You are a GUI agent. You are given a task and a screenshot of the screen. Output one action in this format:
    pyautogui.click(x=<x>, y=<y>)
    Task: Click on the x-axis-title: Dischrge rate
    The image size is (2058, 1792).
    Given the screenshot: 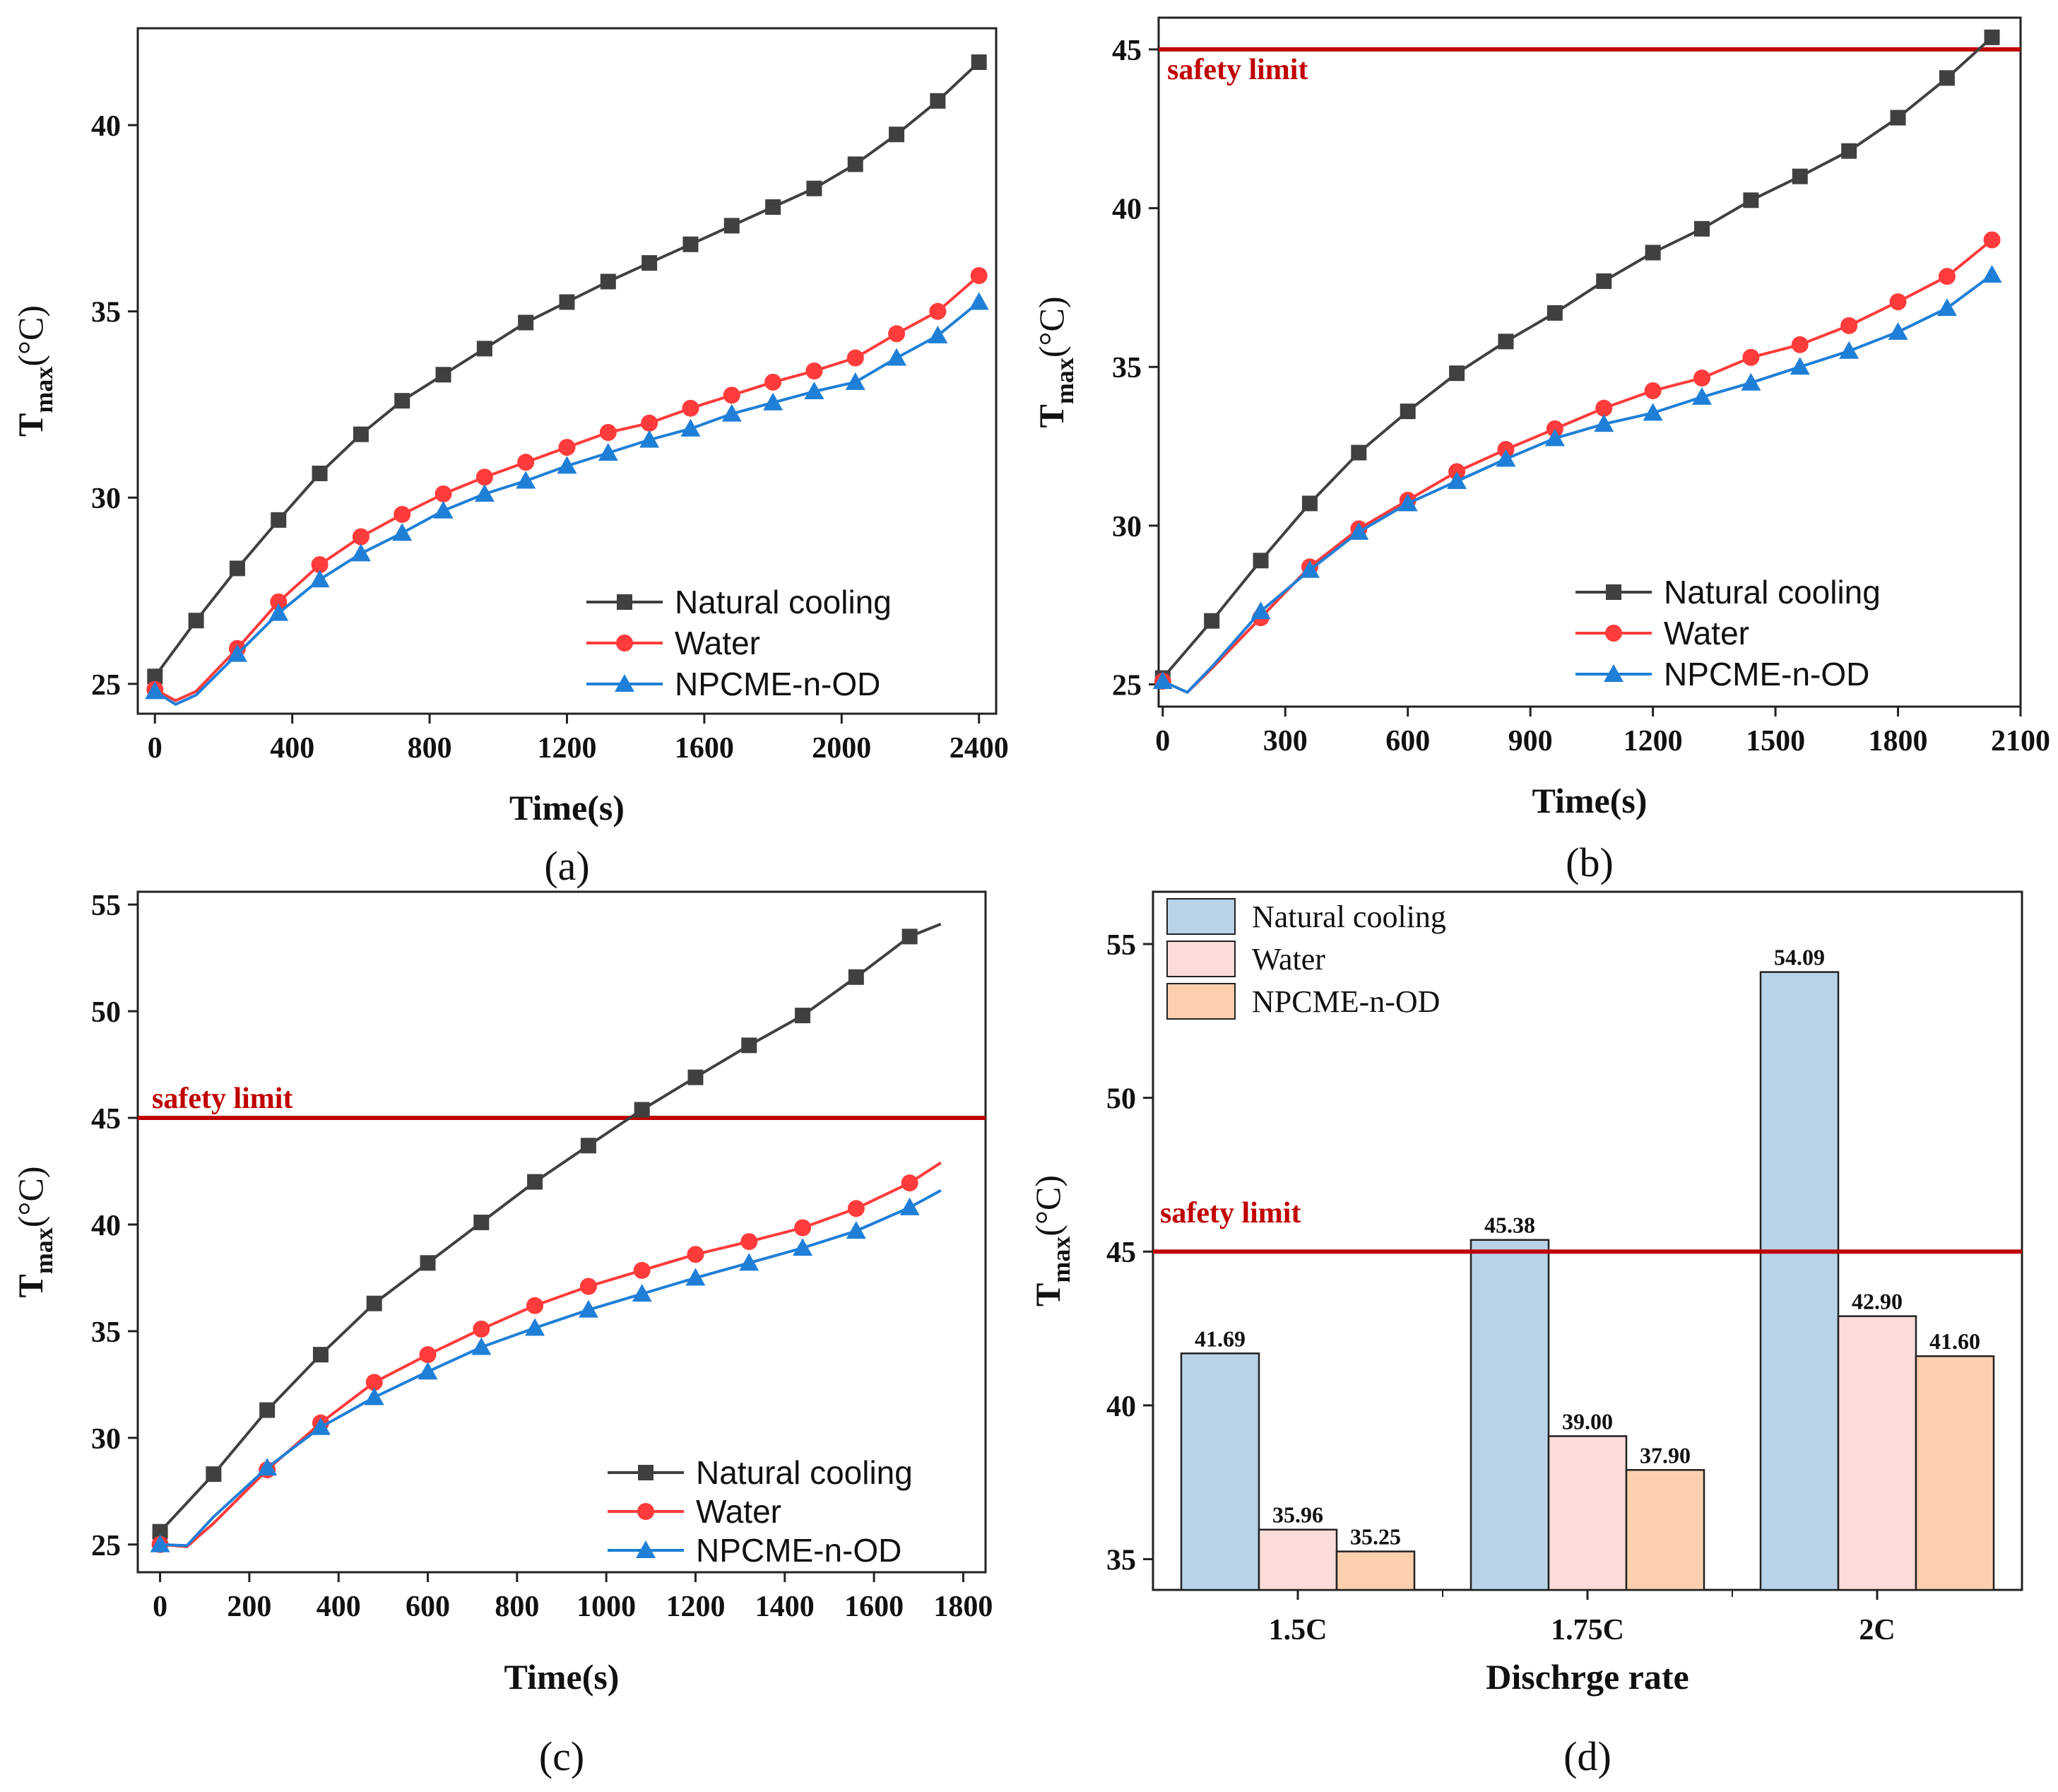 What is the action you would take?
    pyautogui.click(x=1587, y=1677)
    